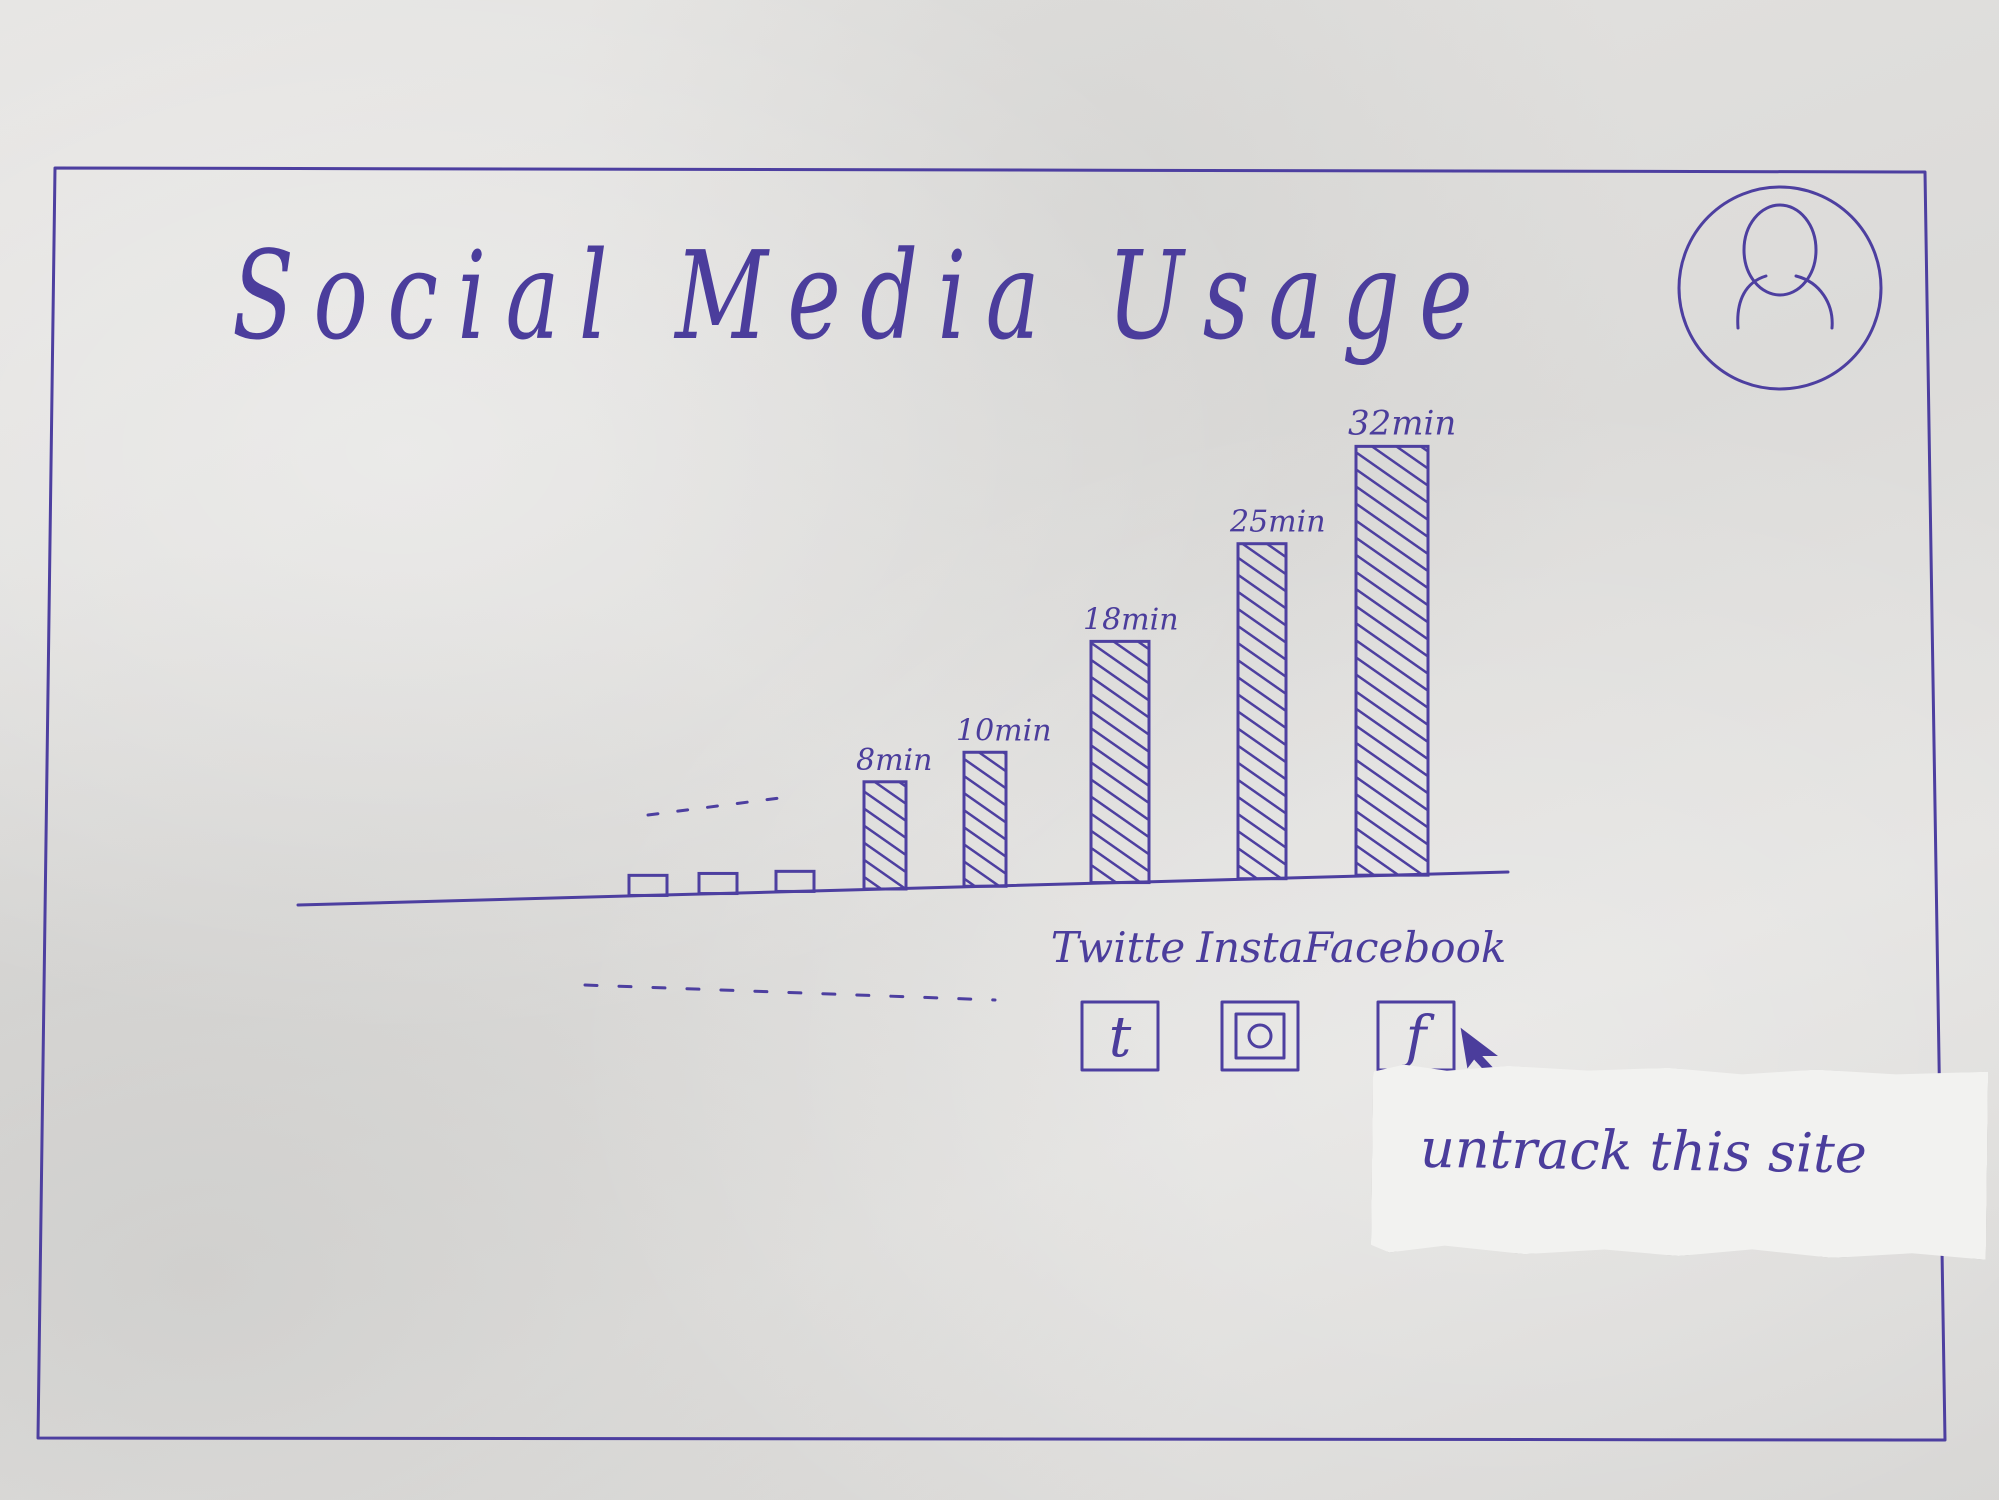 The image size is (1999, 1500). I want to click on page-title: Social Media Usage, so click(862, 296).